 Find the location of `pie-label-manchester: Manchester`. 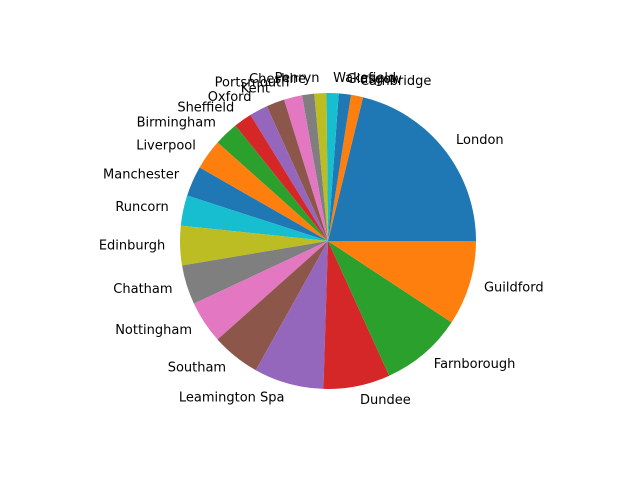

pie-label-manchester: Manchester is located at coordinates (141, 175).